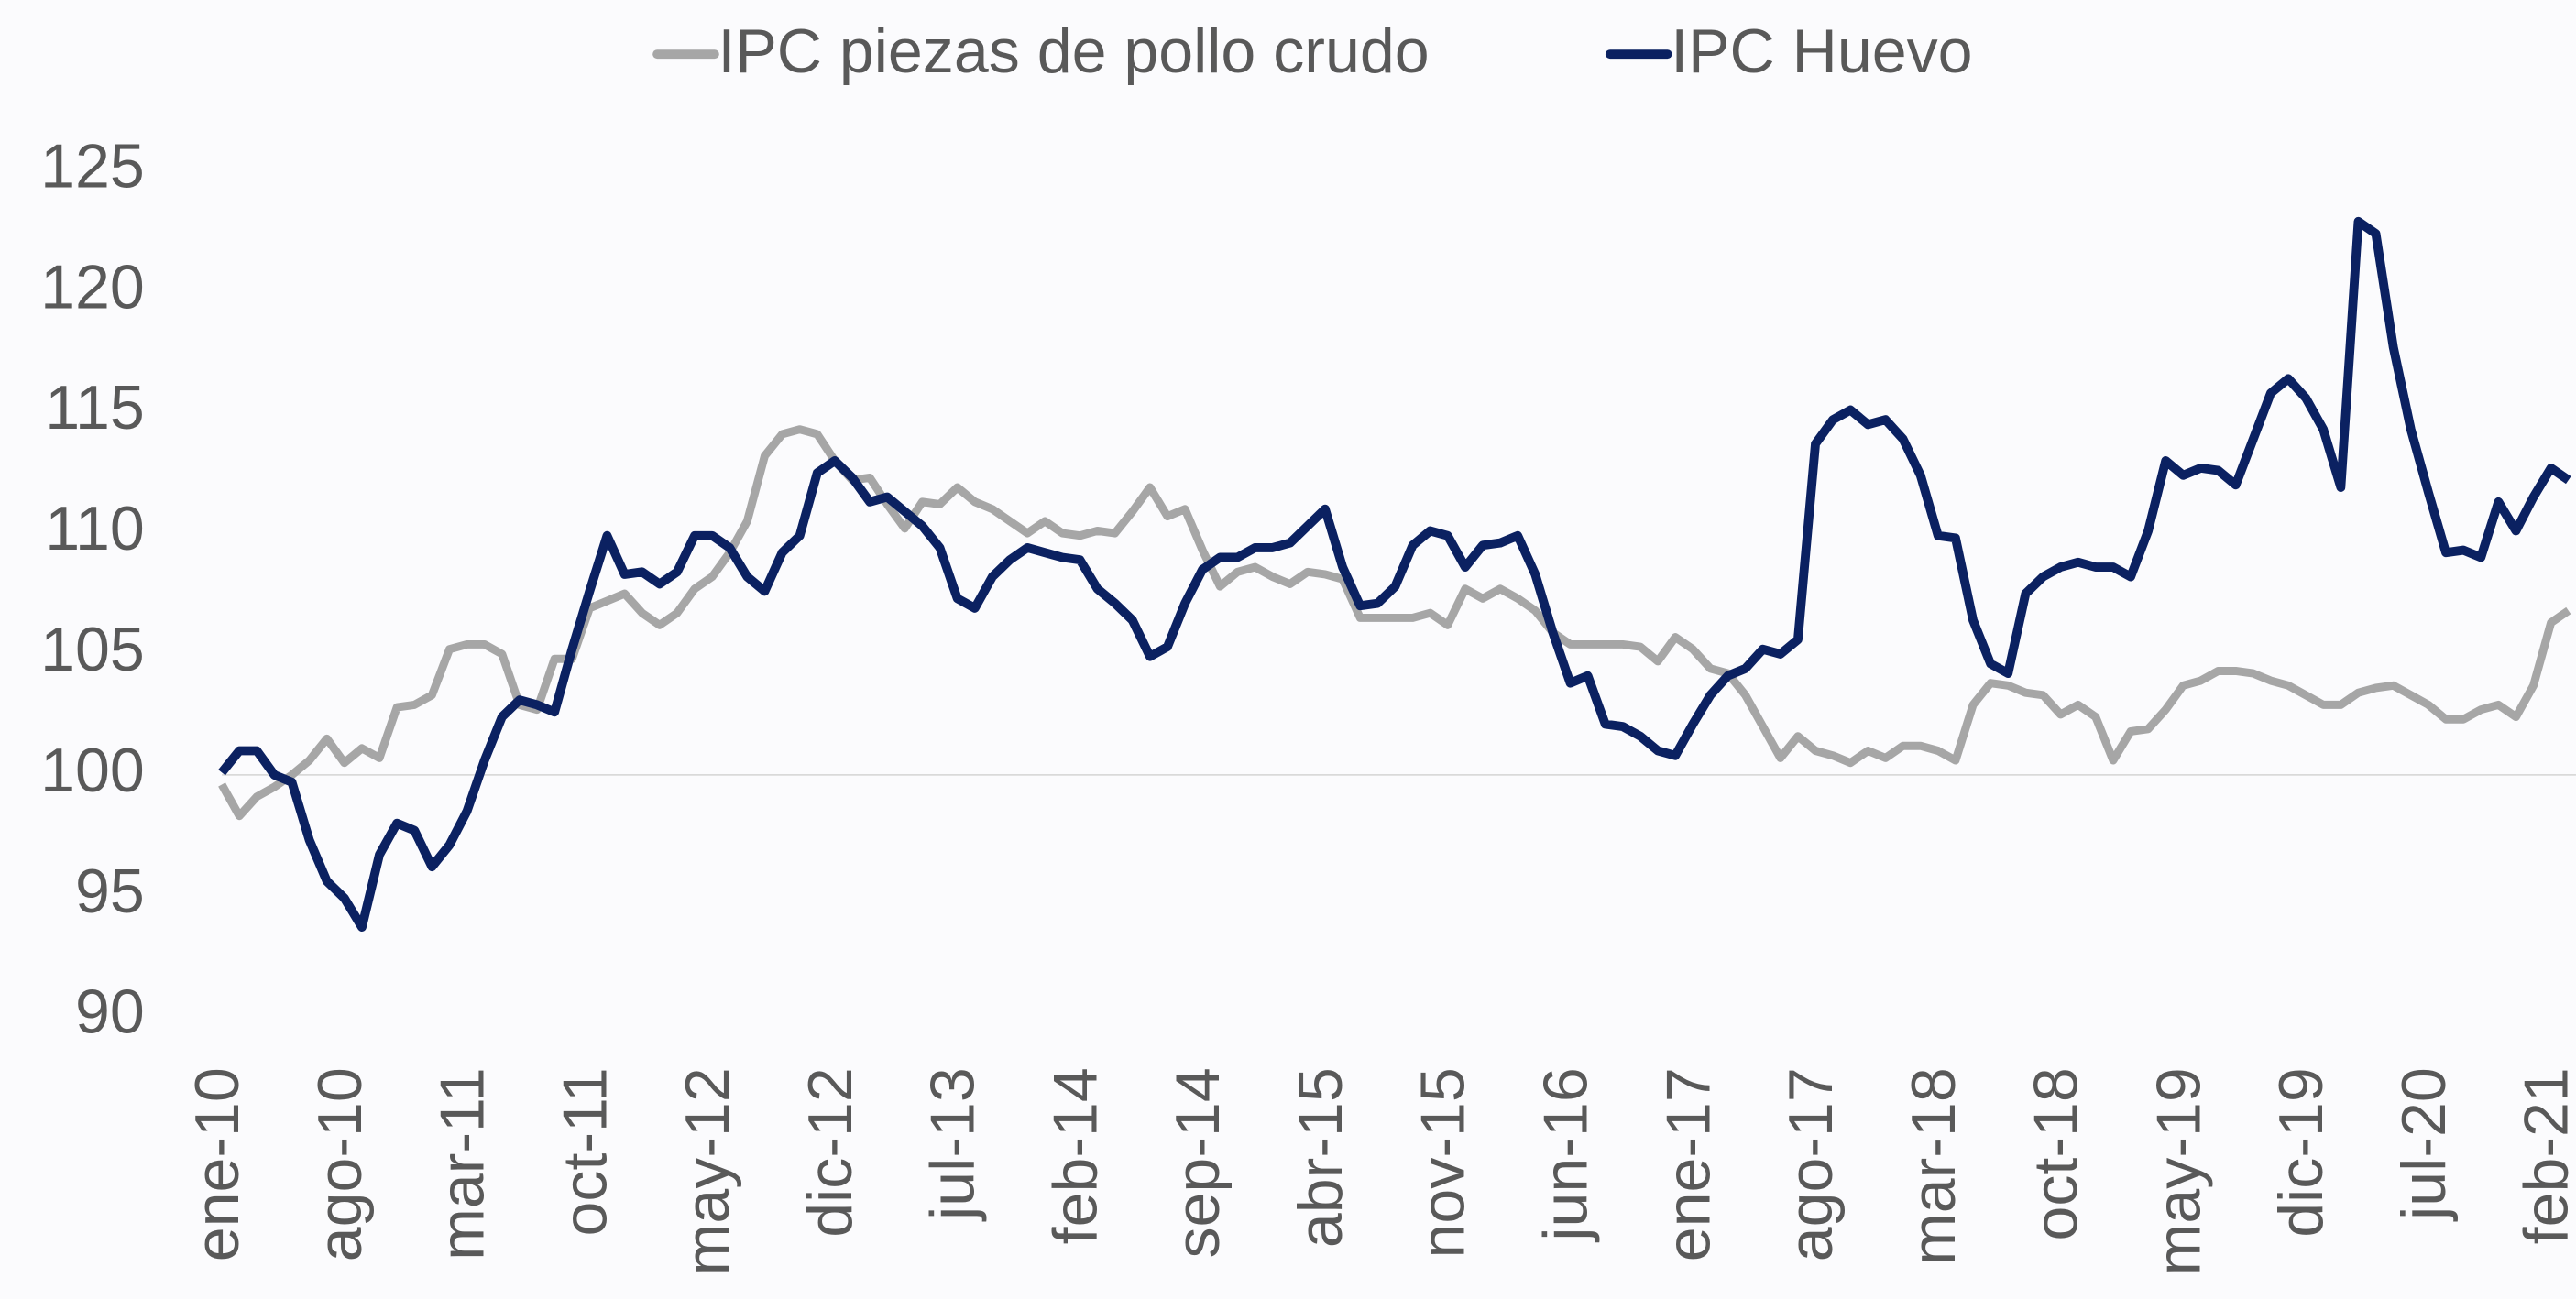 The width and height of the screenshot is (2576, 1299). Describe the element at coordinates (110, 1012) in the screenshot. I see `y-tick-label: 90` at that location.